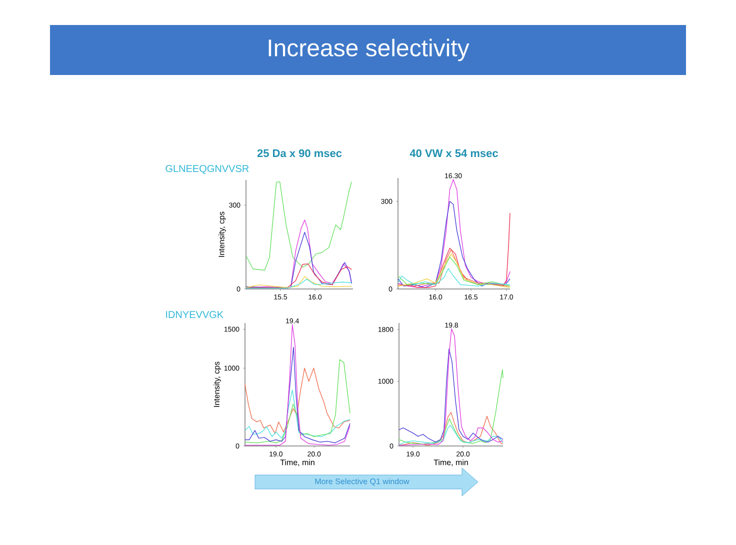 The height and width of the screenshot is (545, 736). What do you see at coordinates (207, 169) in the screenshot?
I see `chart-subtitle: GLNEEQGNVVSR` at bounding box center [207, 169].